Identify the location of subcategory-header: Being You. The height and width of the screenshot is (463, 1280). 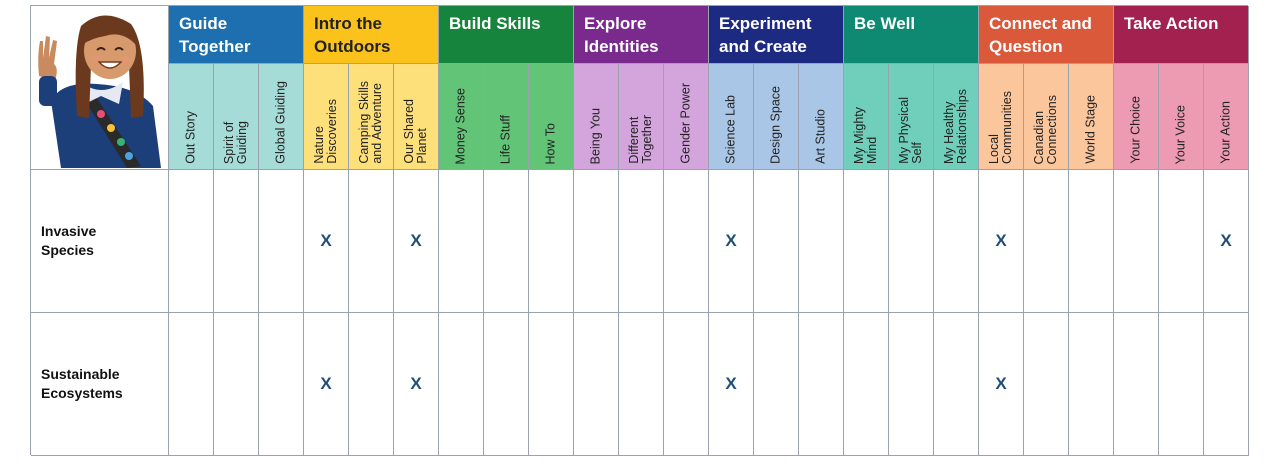
(596, 117).